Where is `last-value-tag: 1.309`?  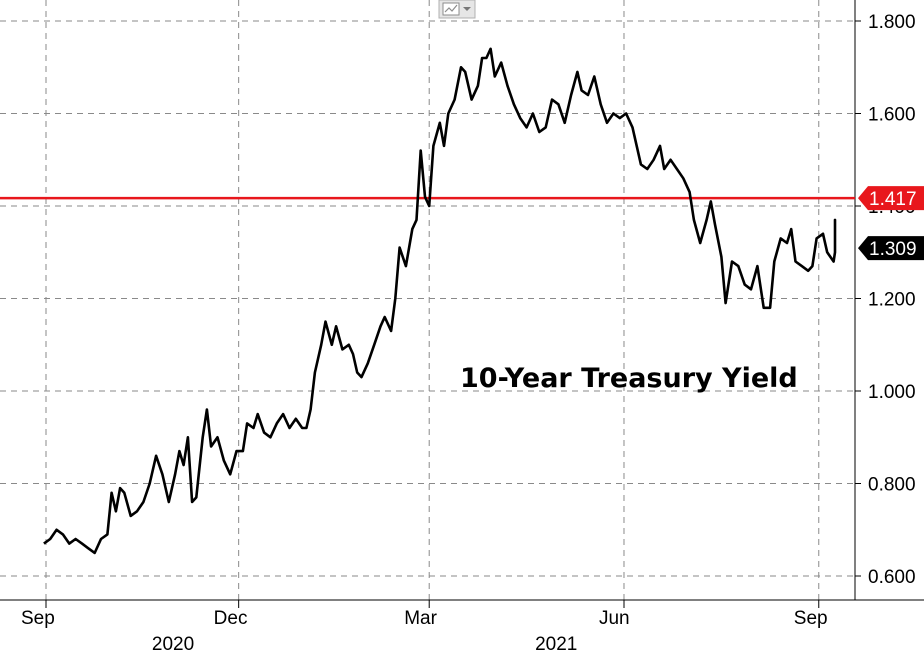
last-value-tag: 1.309 is located at coordinates (891, 248).